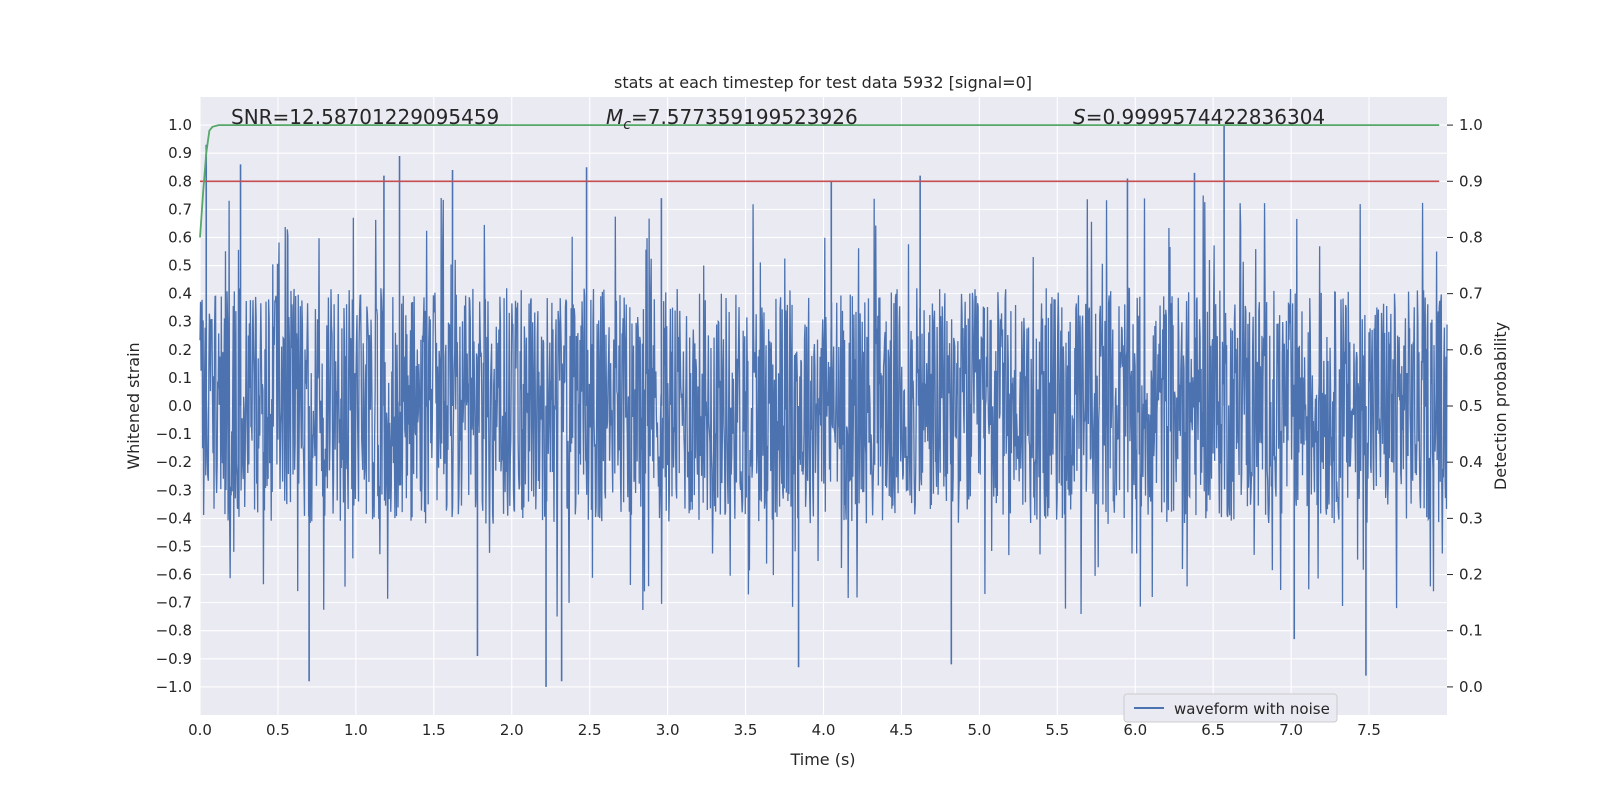 The height and width of the screenshot is (800, 1600). I want to click on y-left-tick-label: −0.2, so click(174, 462).